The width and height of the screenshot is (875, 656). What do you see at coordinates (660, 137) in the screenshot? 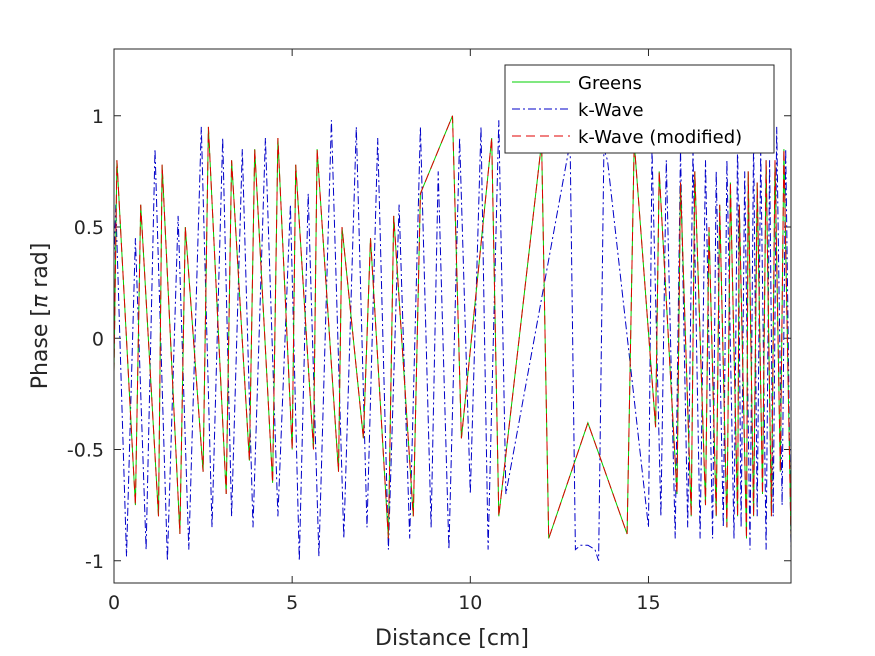
I see `legend-label-k-wave-modified: k-Wave (modified)` at bounding box center [660, 137].